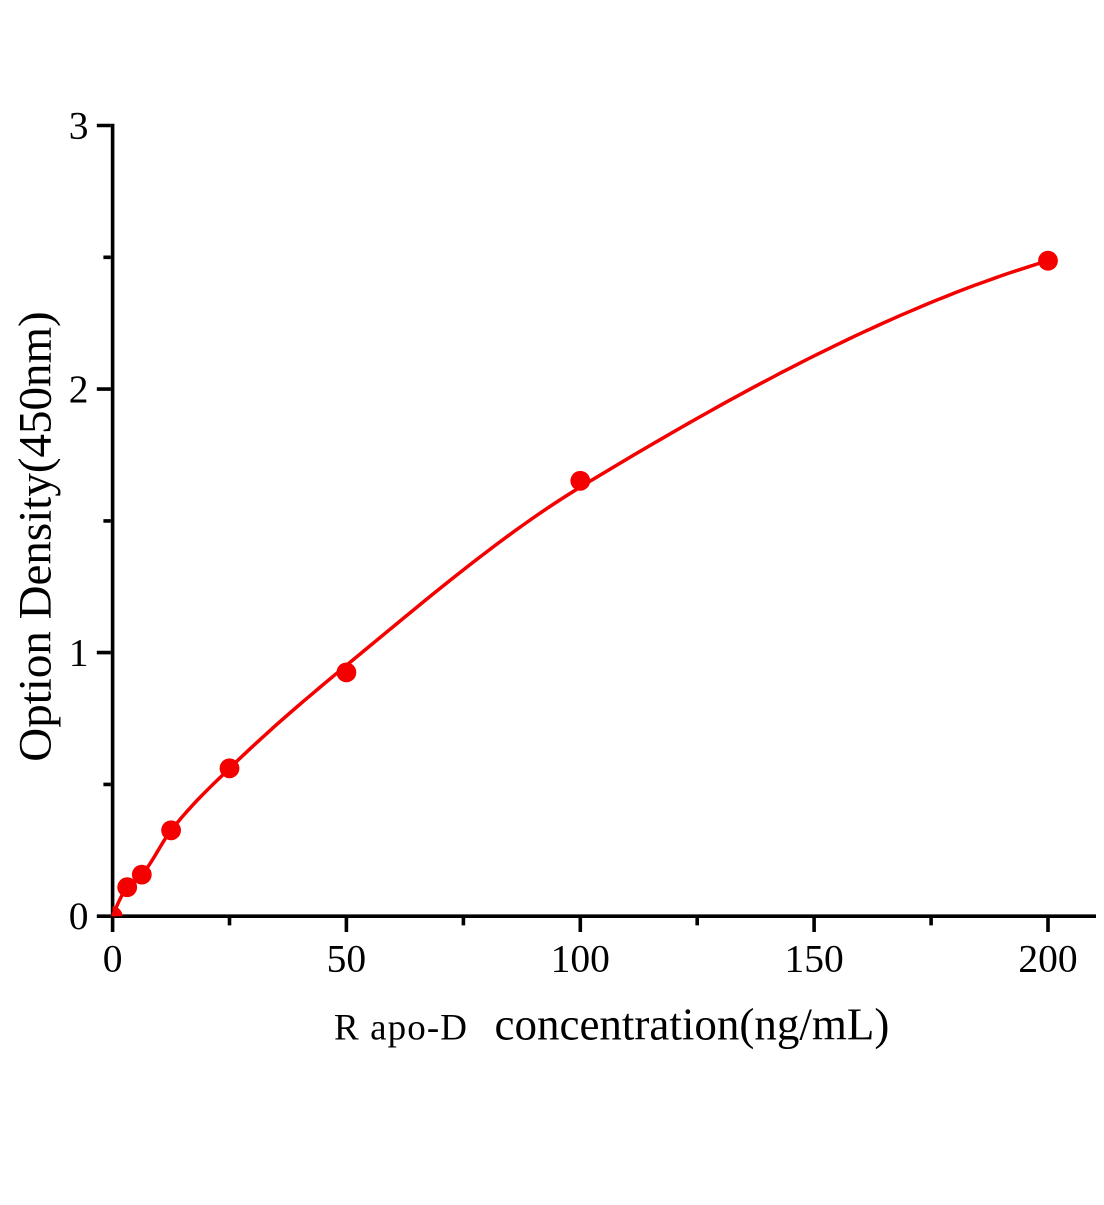 The height and width of the screenshot is (1205, 1104). I want to click on svg-text: 50, so click(347, 959).